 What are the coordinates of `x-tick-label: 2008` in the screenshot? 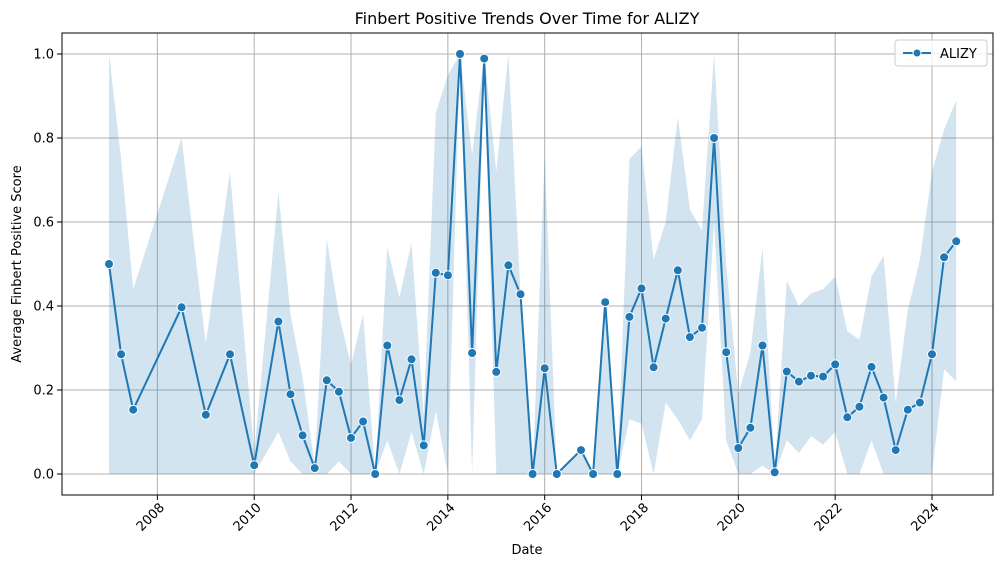 It's located at (151, 518).